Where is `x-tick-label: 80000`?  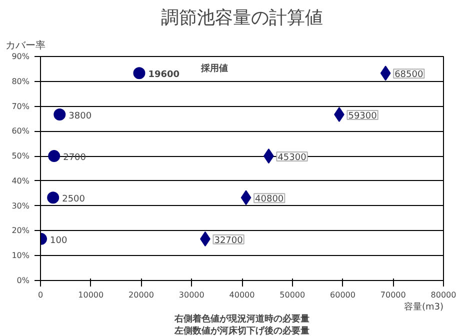 x-tick-label: 80000 is located at coordinates (443, 295).